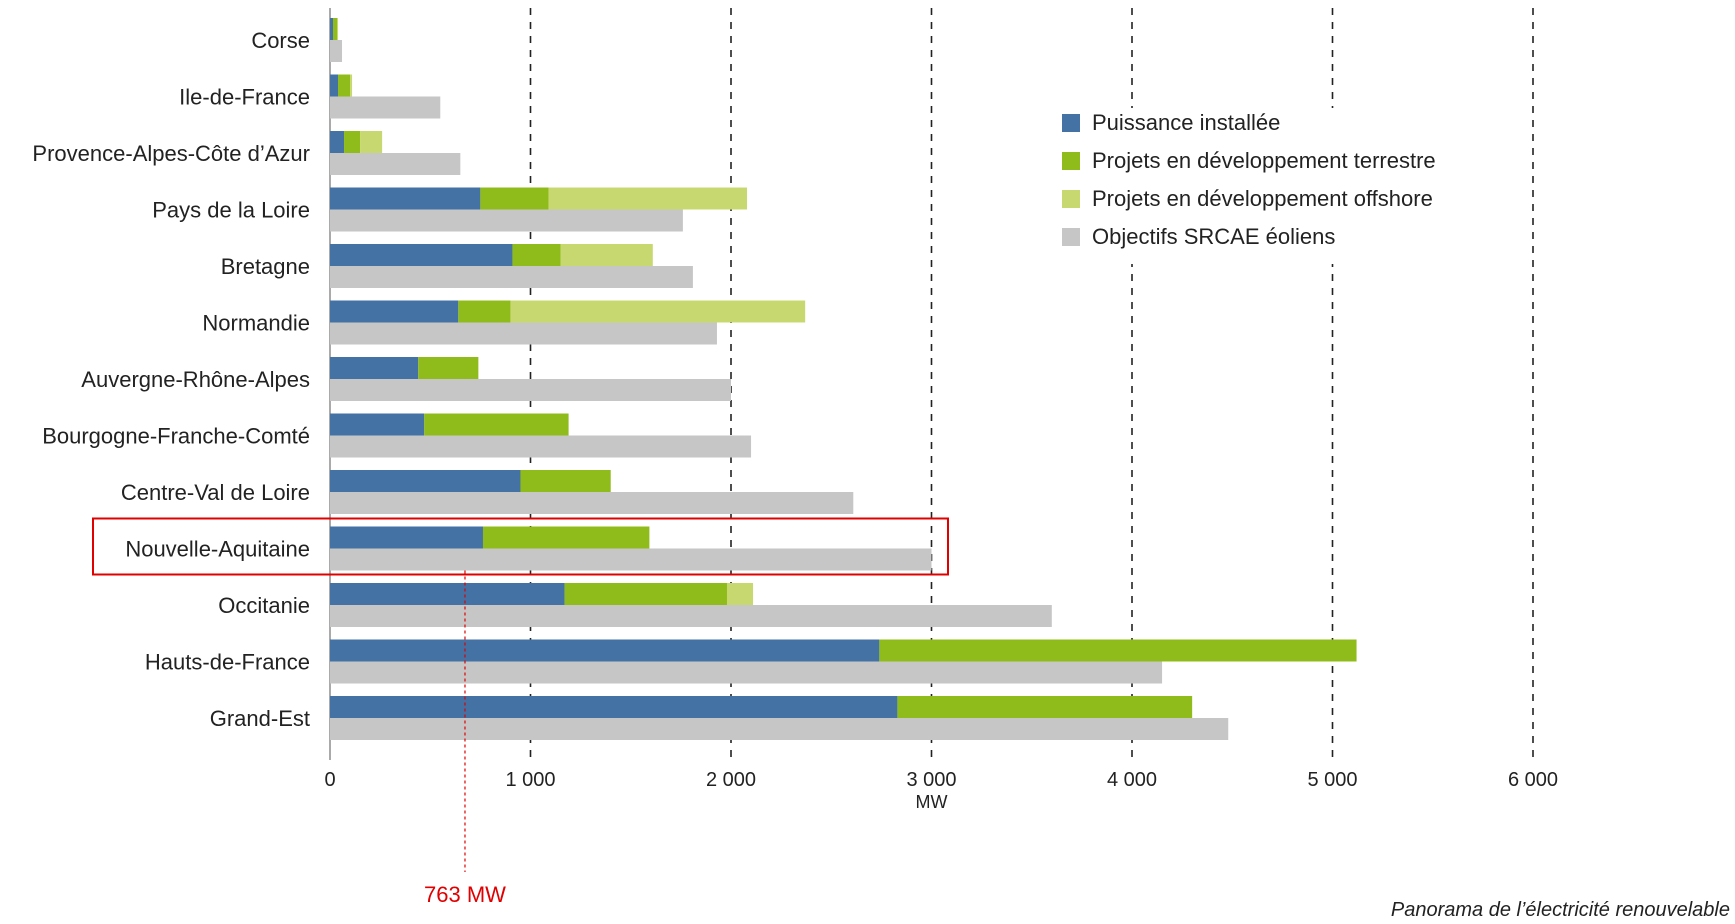  I want to click on category-label: Occitanie, so click(264, 605).